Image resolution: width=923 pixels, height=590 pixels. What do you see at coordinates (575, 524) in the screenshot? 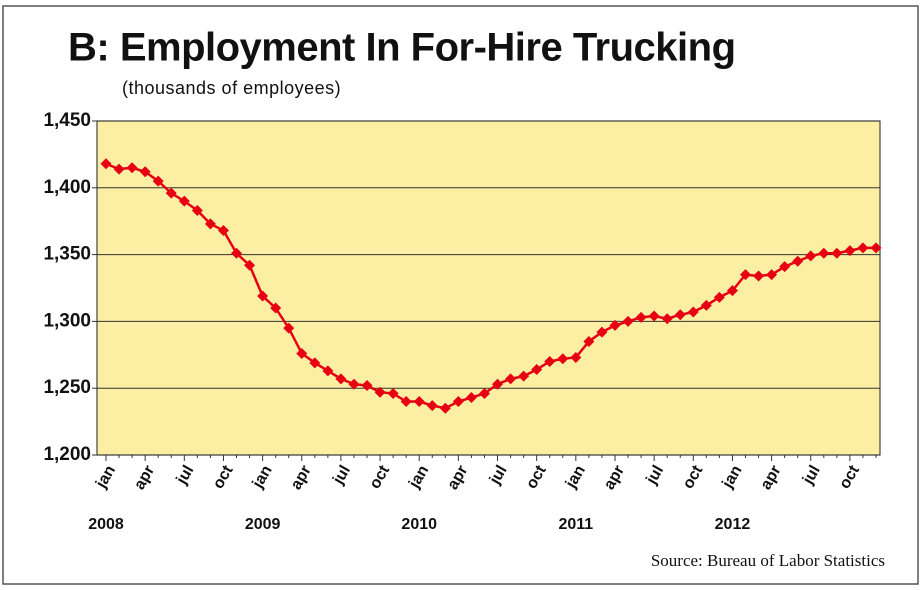
I see `year-label: 2011` at bounding box center [575, 524].